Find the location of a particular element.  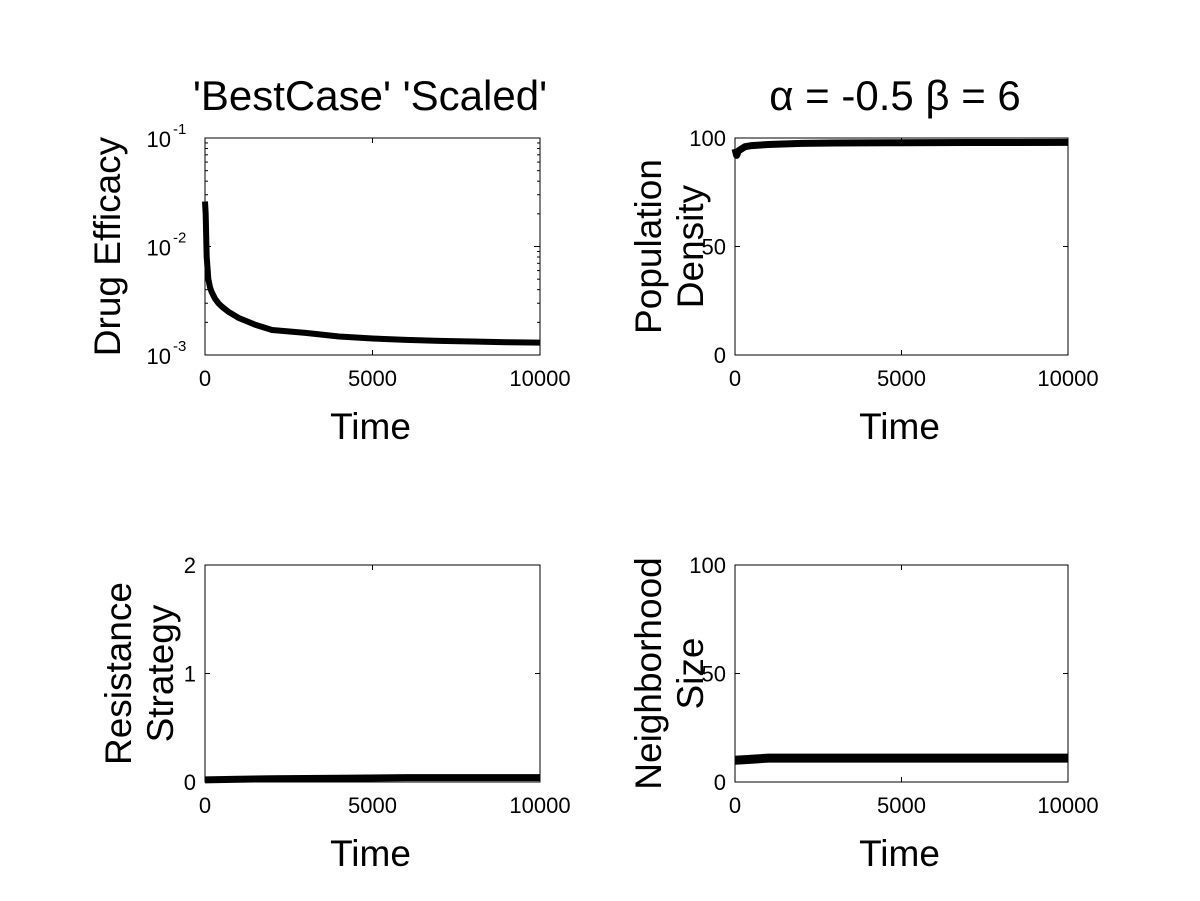

y-axis-label-line: Resistance is located at coordinates (118, 673).